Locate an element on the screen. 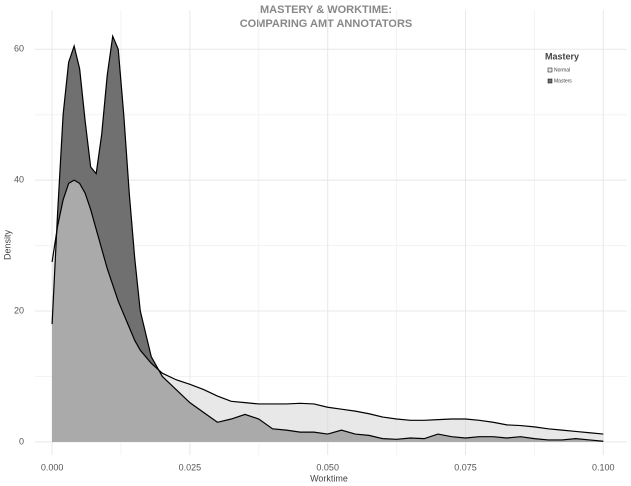 This screenshot has height=486, width=631. y-axis-label: Density is located at coordinates (7, 244).